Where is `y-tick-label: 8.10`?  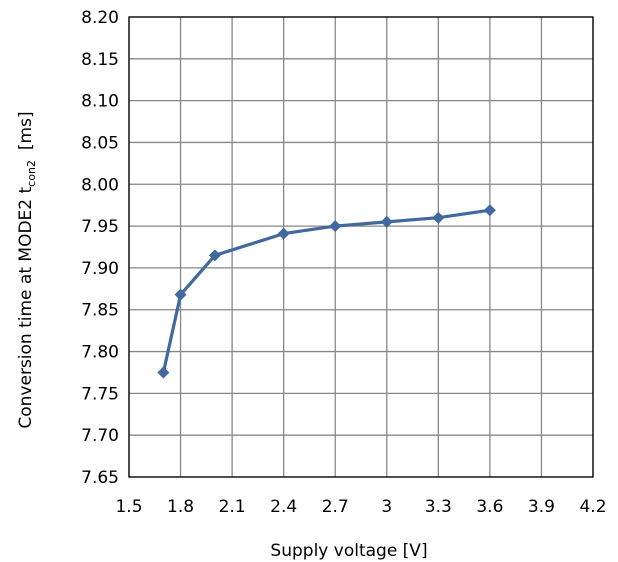
y-tick-label: 8.10 is located at coordinates (100, 102).